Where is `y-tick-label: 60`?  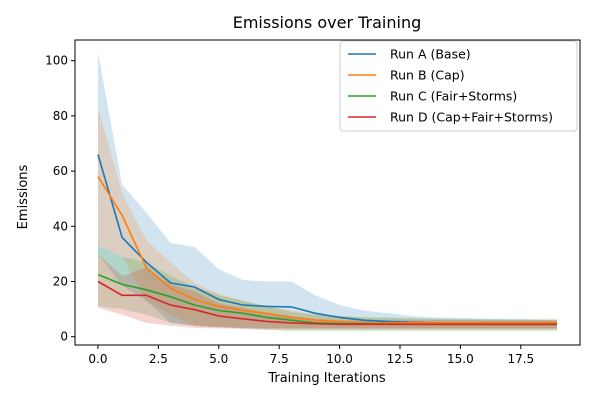 y-tick-label: 60 is located at coordinates (60, 171).